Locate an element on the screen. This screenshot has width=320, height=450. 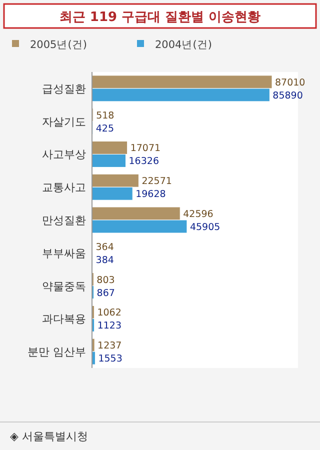
data-label: 1123 is located at coordinates (109, 326).